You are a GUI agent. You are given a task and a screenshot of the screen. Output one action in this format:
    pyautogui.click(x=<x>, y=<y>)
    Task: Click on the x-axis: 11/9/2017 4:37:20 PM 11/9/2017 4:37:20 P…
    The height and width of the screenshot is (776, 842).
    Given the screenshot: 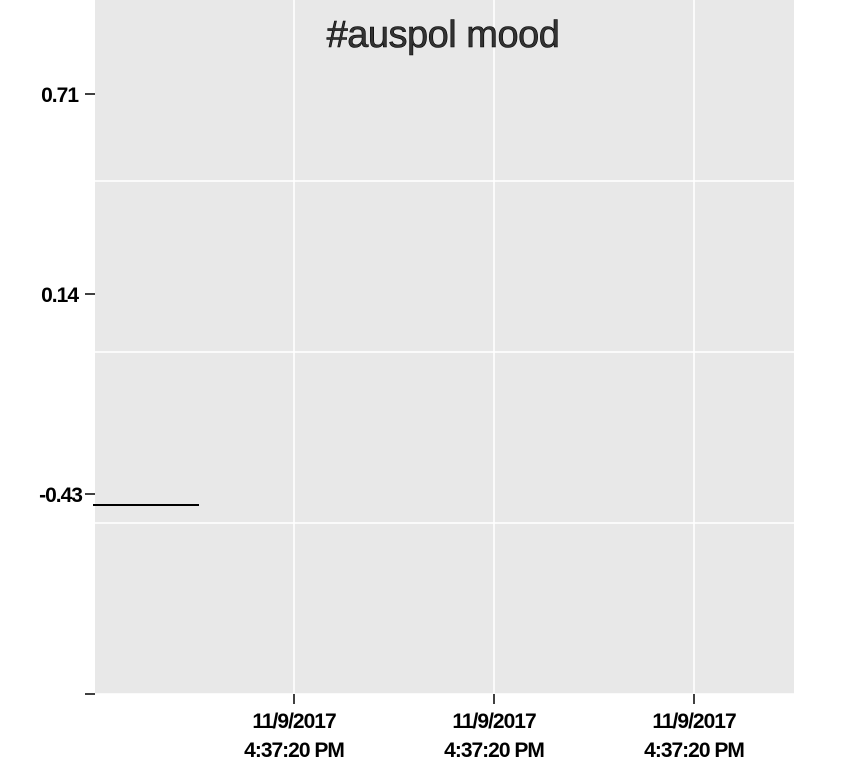 What is the action you would take?
    pyautogui.click(x=494, y=728)
    